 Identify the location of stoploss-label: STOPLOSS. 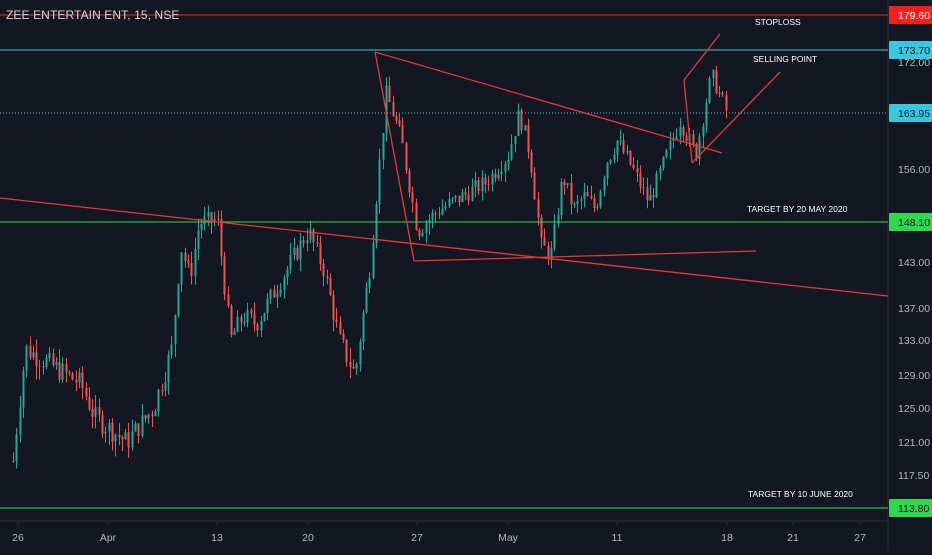
(778, 22).